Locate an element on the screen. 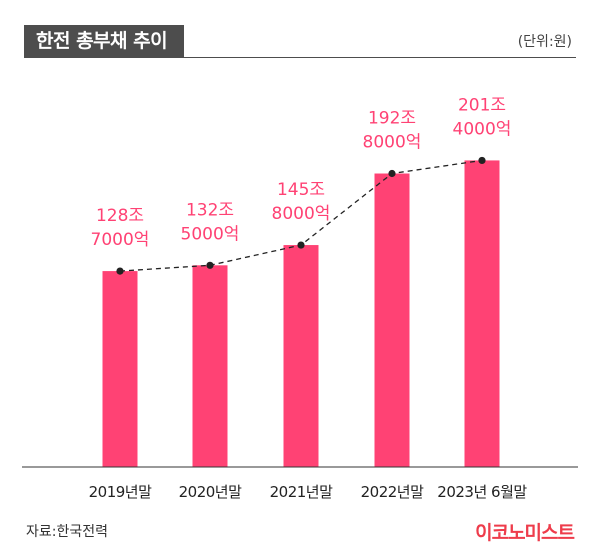  title-bar is located at coordinates (104, 41).